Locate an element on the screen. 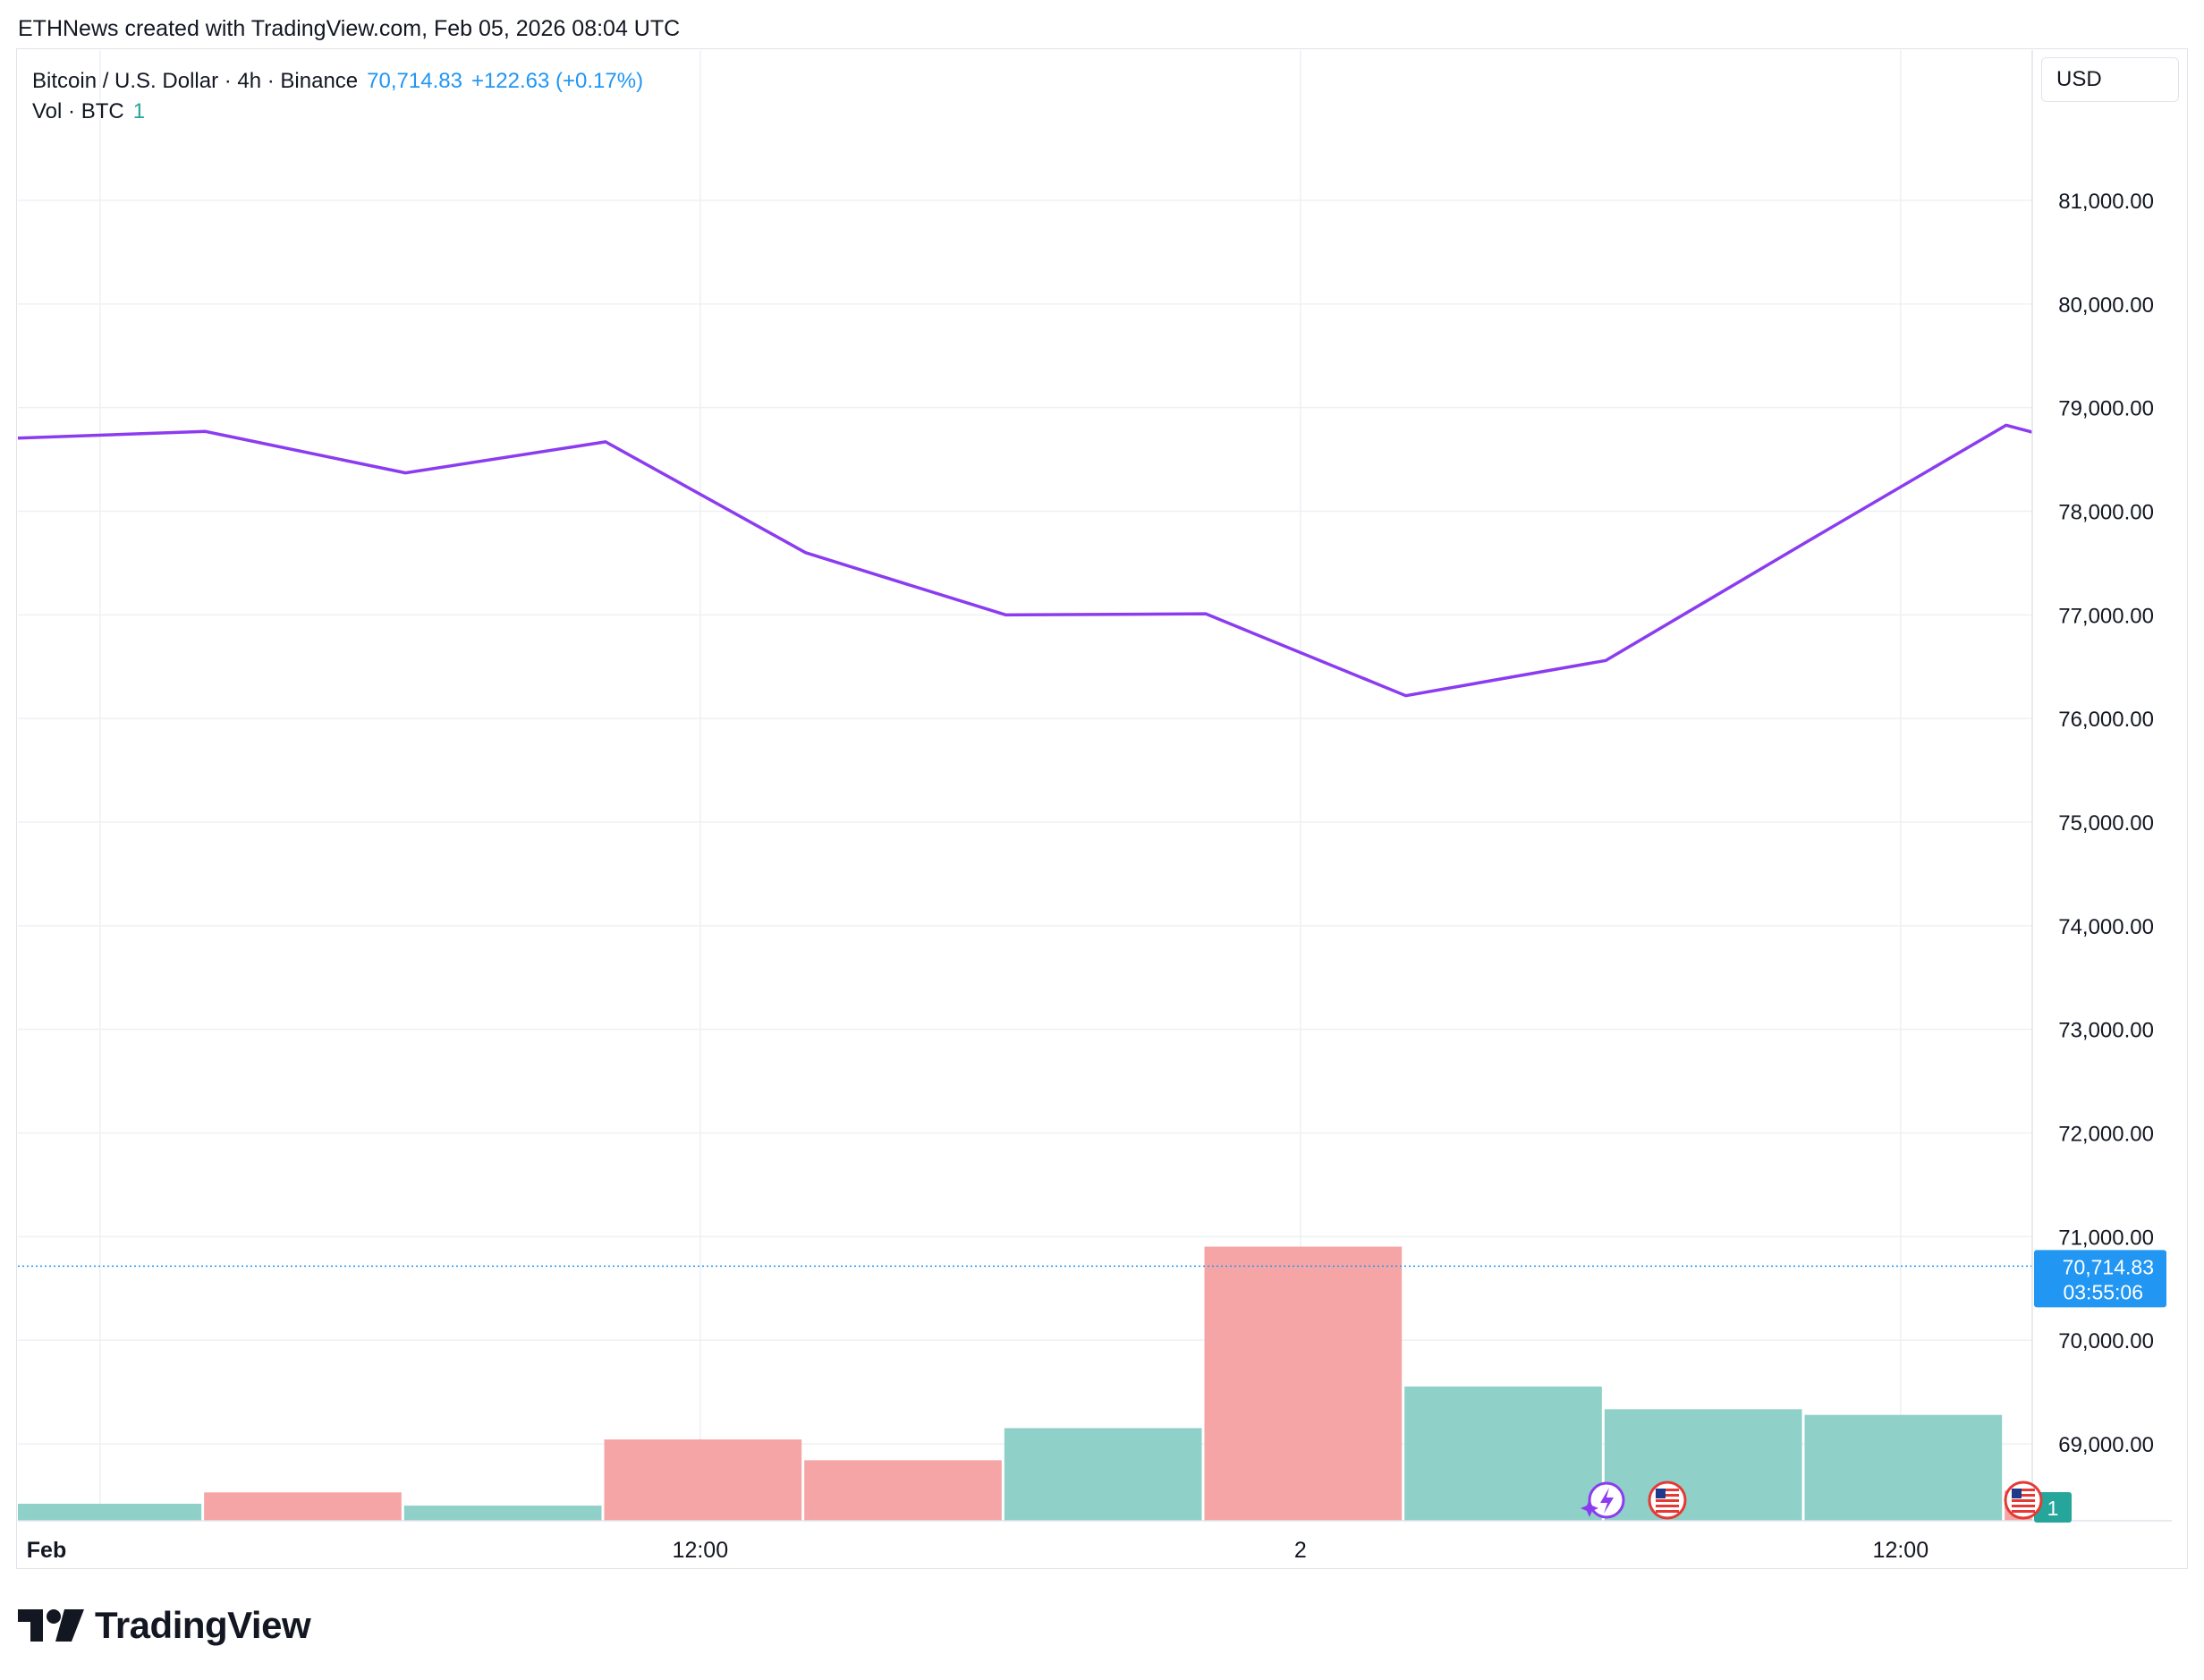 This screenshot has height=1680, width=2204. price-tick-label: 80,000.00 is located at coordinates (2106, 305).